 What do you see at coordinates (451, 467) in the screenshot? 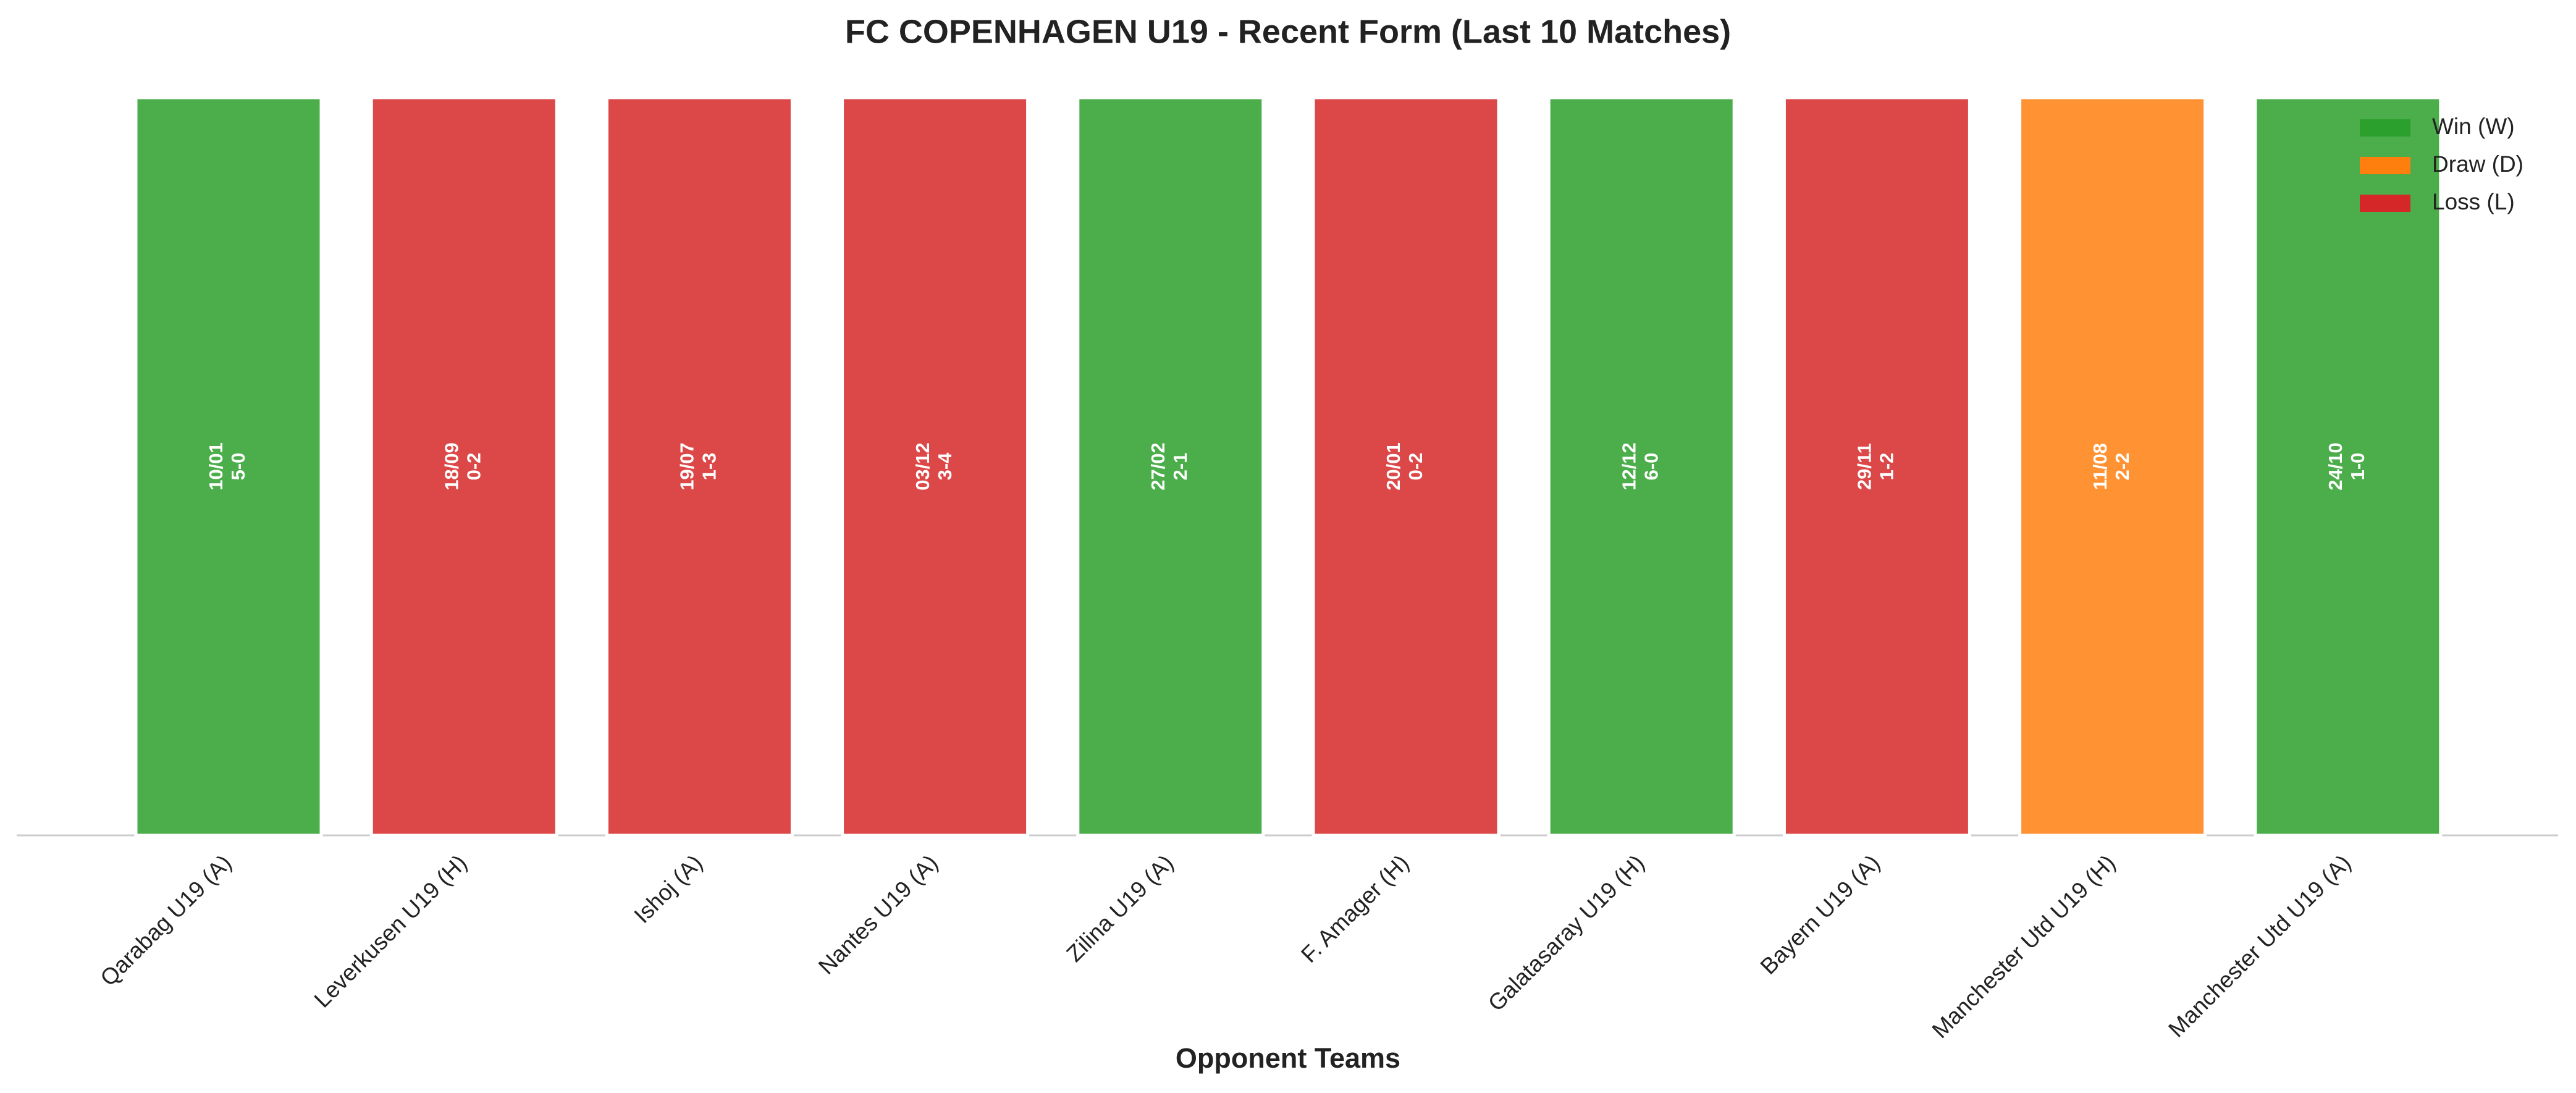
I see `bar-date-label: 18/09` at bounding box center [451, 467].